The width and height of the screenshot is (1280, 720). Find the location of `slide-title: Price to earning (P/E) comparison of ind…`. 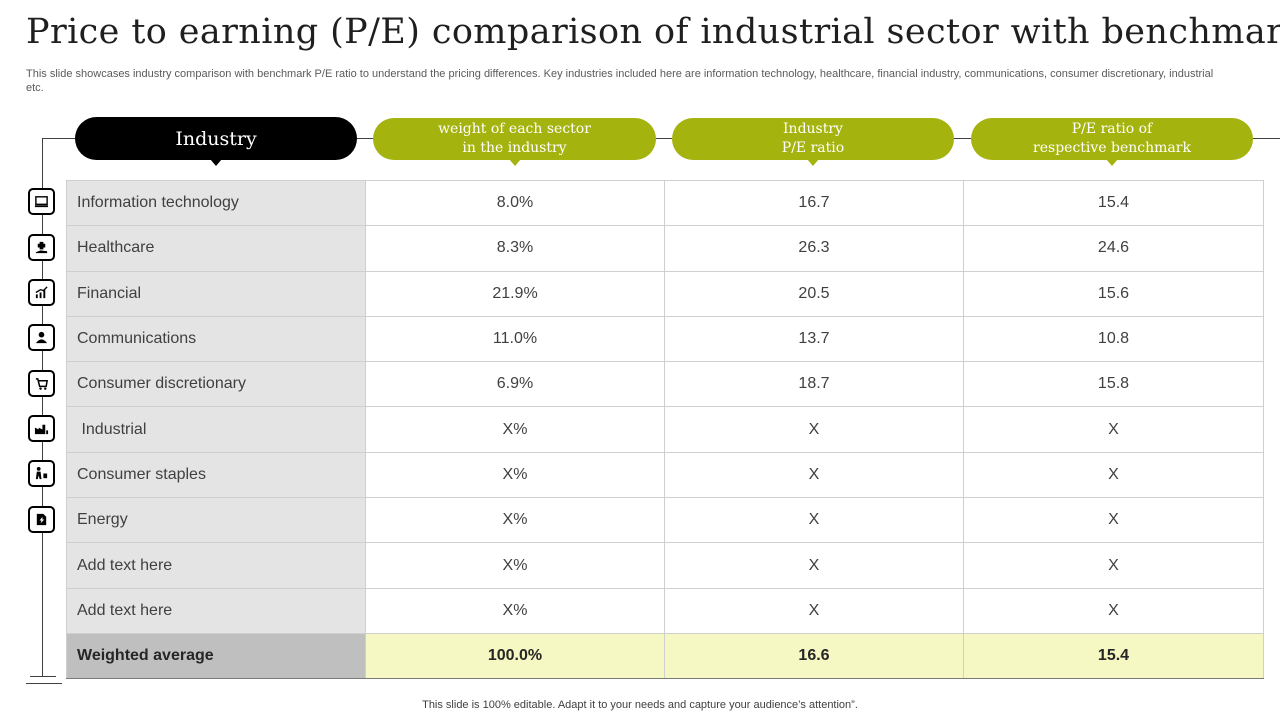

slide-title: Price to earning (P/E) comparison of ind… is located at coordinates (653, 32).